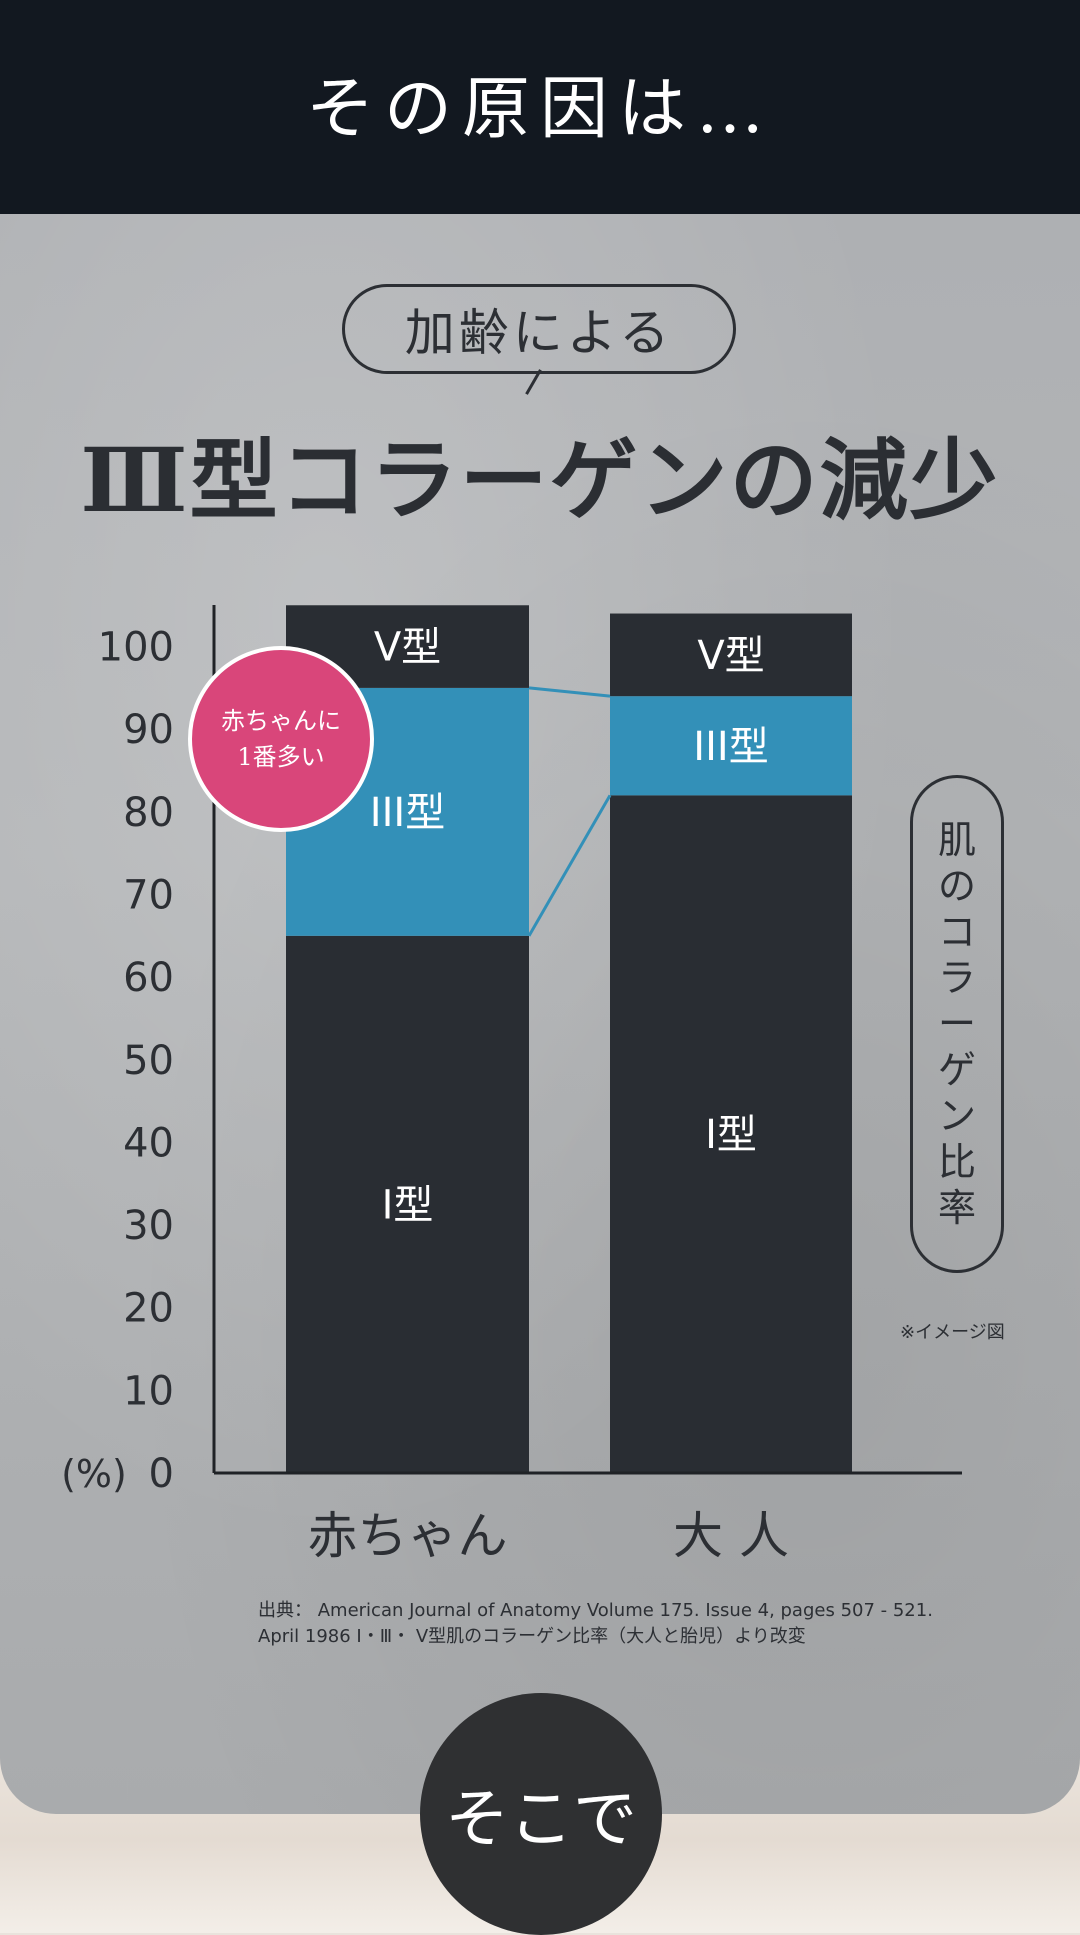  Describe the element at coordinates (956, 886) in the screenshot. I see `side-label-char: の` at that location.